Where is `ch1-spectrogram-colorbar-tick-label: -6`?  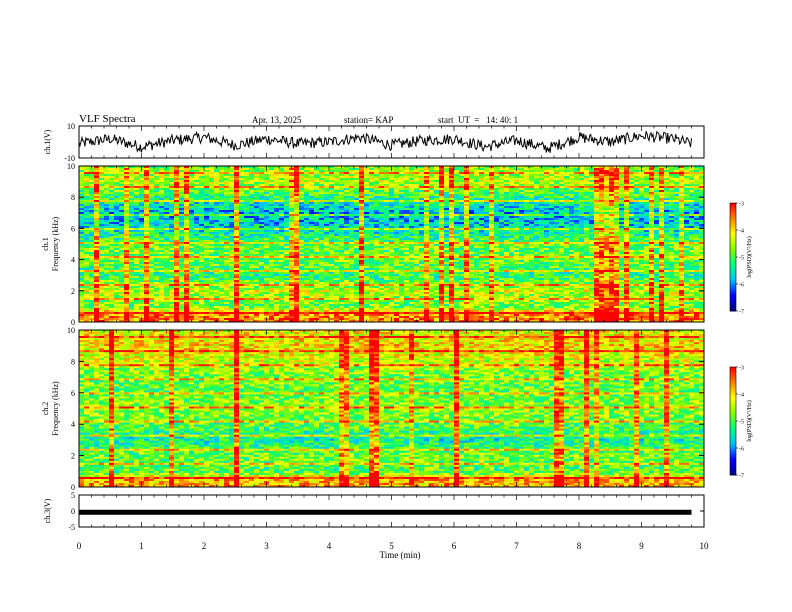 ch1-spectrogram-colorbar-tick-label: -6 is located at coordinates (741, 286).